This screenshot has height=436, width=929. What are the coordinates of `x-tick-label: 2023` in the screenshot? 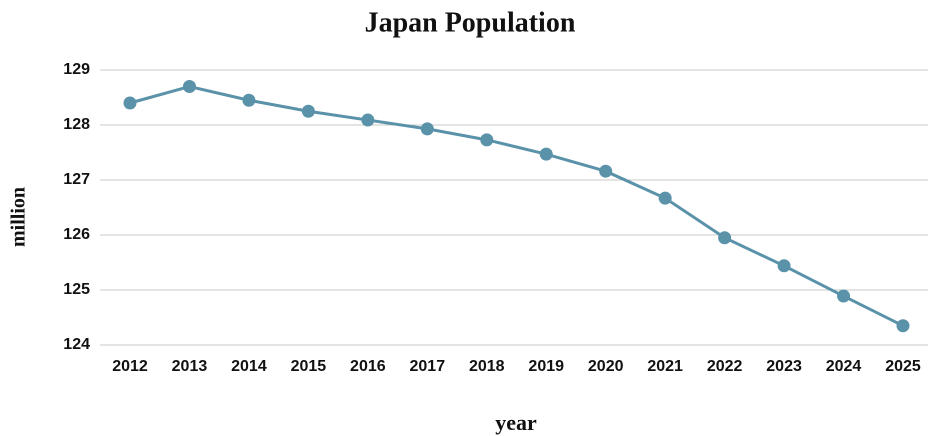 It's located at (784, 366).